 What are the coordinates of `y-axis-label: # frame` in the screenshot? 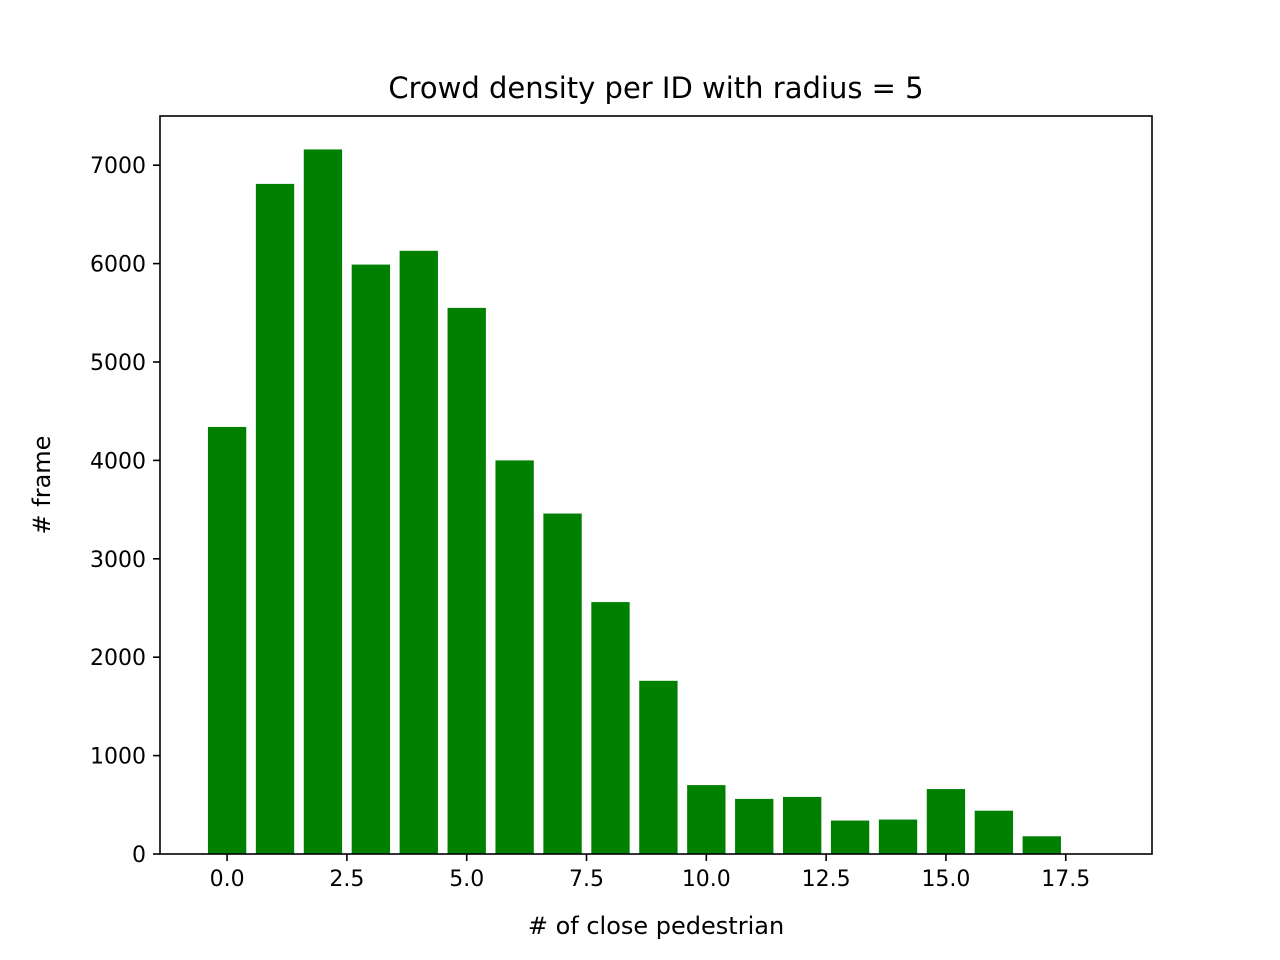 It's located at (42, 485).